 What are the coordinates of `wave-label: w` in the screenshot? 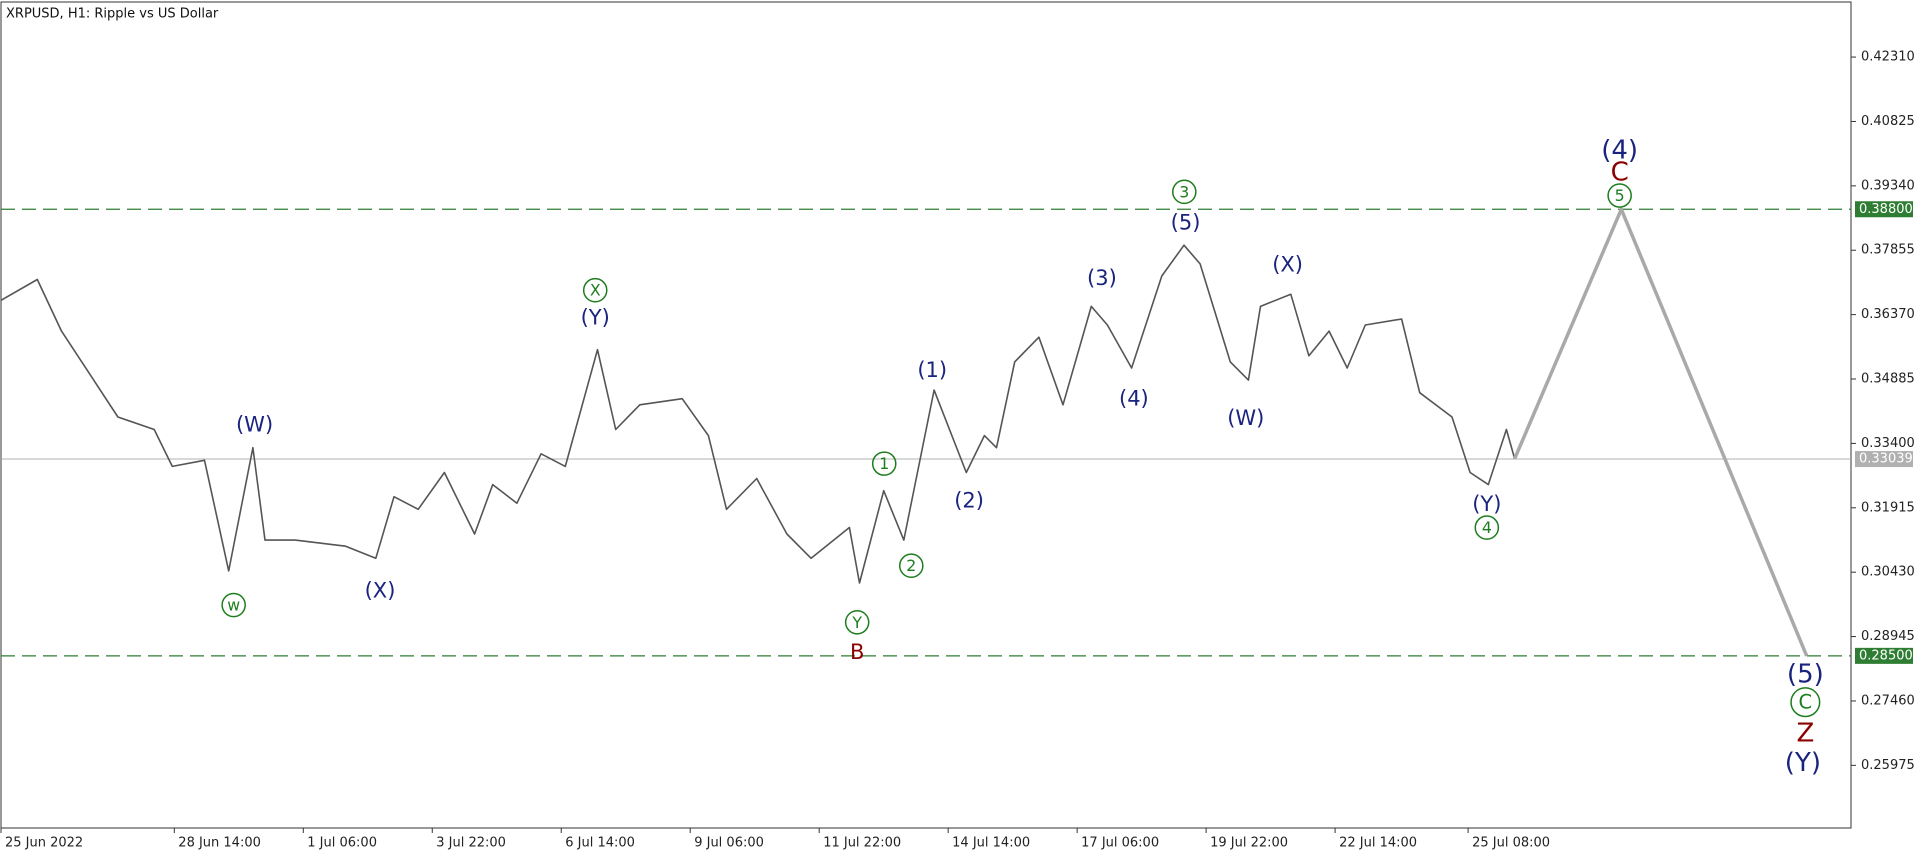 It's located at (233, 605).